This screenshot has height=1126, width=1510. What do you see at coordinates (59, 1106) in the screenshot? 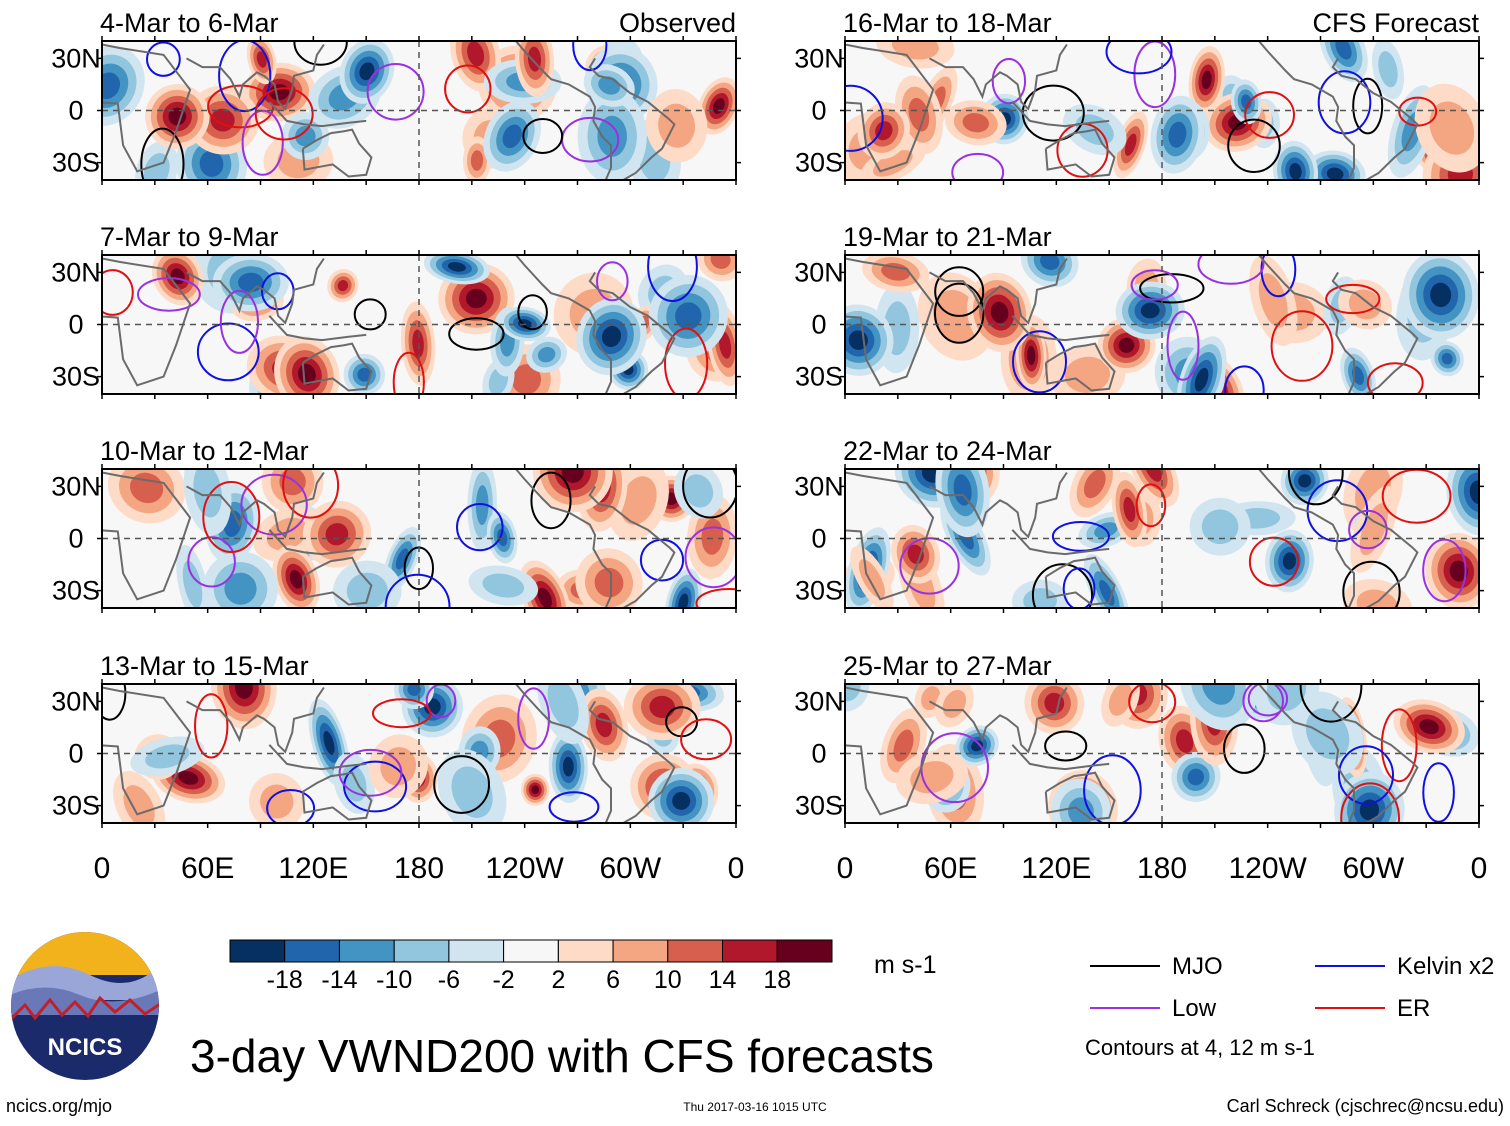
I see `footer-site: ncics.org/mjo` at bounding box center [59, 1106].